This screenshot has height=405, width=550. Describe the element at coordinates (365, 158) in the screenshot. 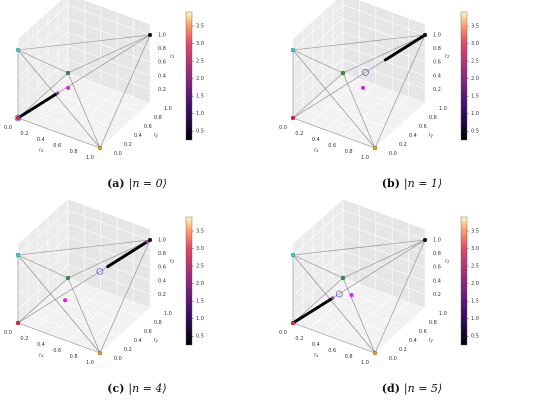

I see `x-tick-label: 1.0` at that location.